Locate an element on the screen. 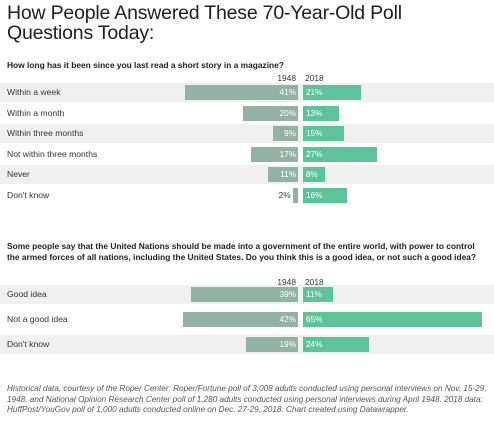 Image resolution: width=494 pixels, height=431 pixels. category-label: Within three months is located at coordinates (45, 133).